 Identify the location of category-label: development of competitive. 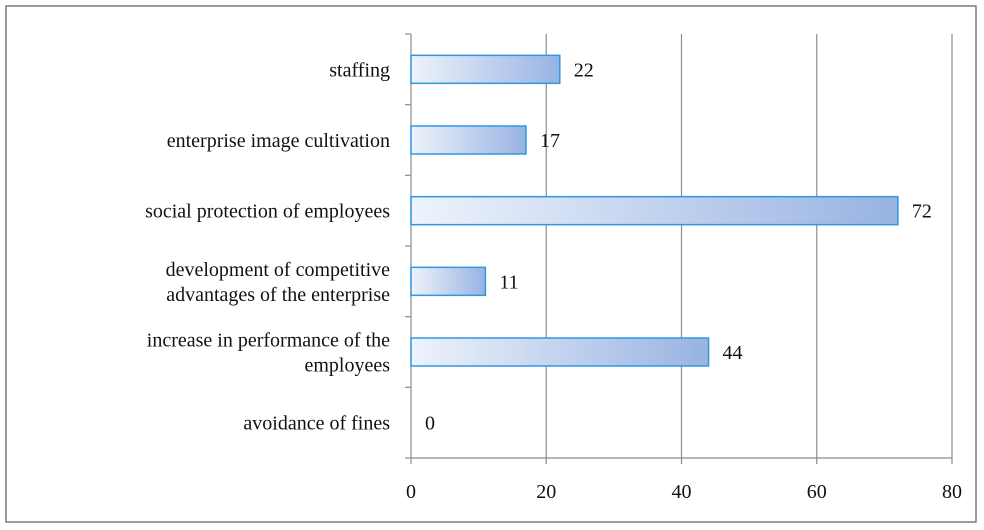
(278, 270).